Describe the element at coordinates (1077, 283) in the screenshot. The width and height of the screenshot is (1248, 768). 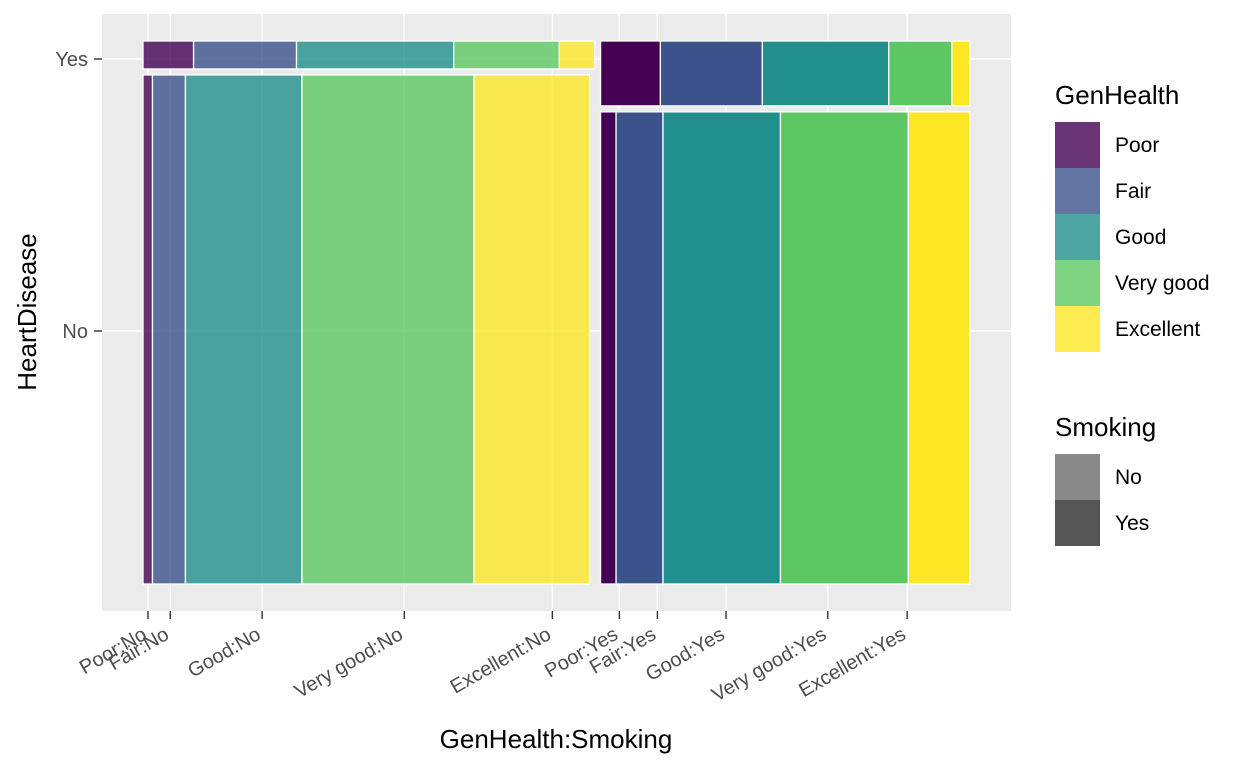
I see `legend-key-very-good` at that location.